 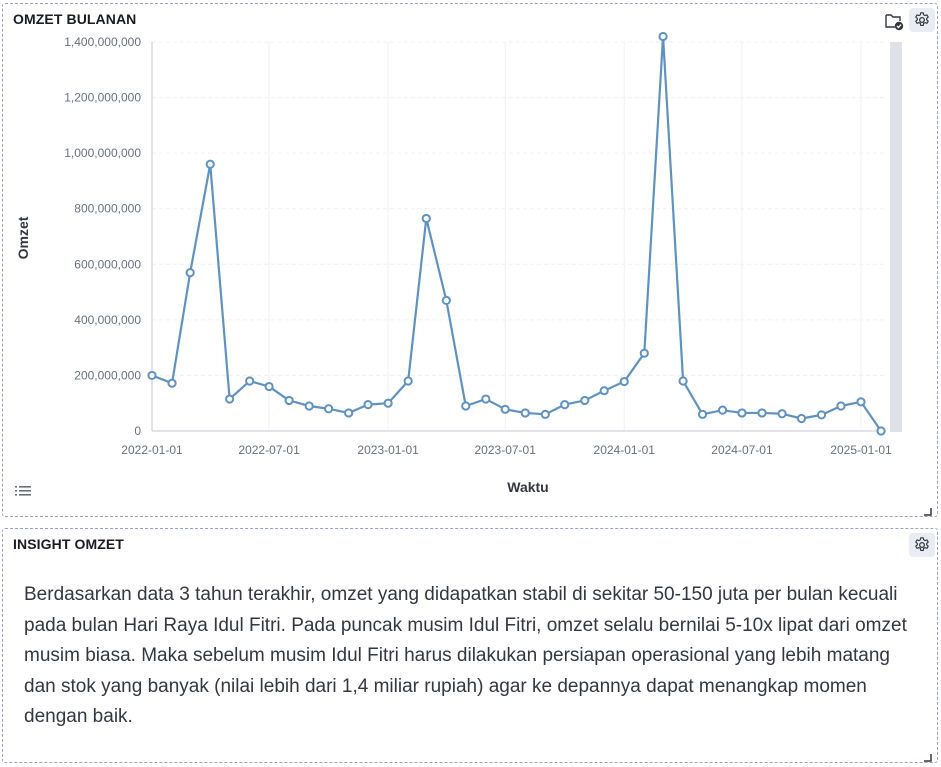 I want to click on y-tick-label: 0, so click(x=137, y=431).